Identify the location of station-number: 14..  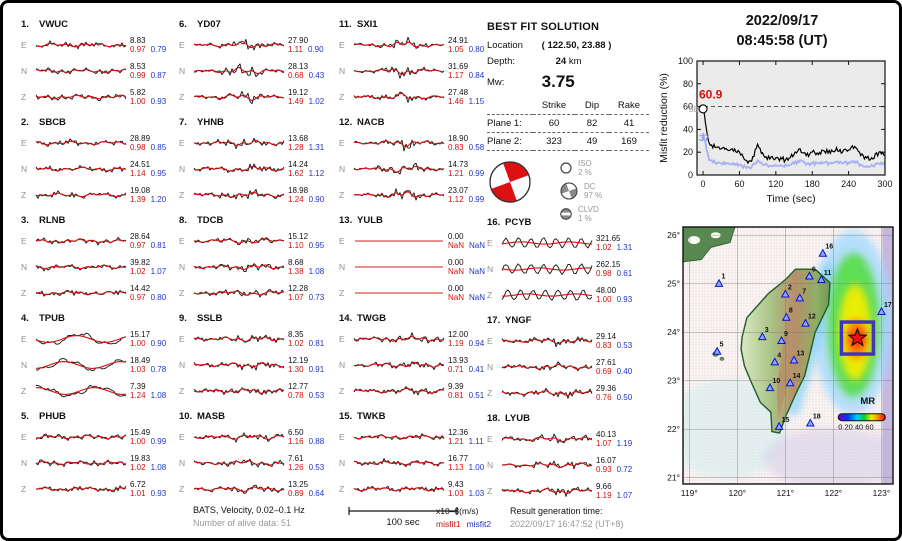
(346, 318).